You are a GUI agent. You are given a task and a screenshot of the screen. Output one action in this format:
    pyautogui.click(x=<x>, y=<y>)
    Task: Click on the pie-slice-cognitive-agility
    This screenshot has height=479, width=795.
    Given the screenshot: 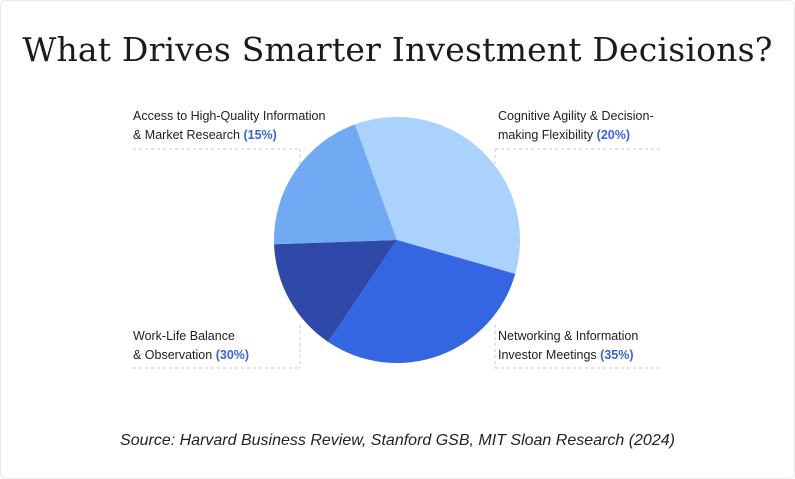 What is the action you would take?
    pyautogui.click(x=335, y=184)
    